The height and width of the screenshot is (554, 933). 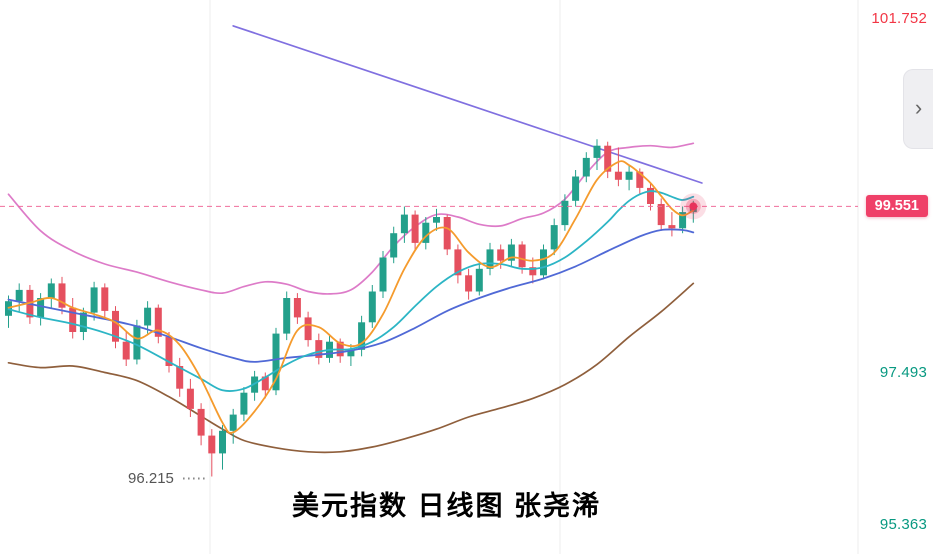 I want to click on axis-label-mid: 97.493, so click(x=903, y=372).